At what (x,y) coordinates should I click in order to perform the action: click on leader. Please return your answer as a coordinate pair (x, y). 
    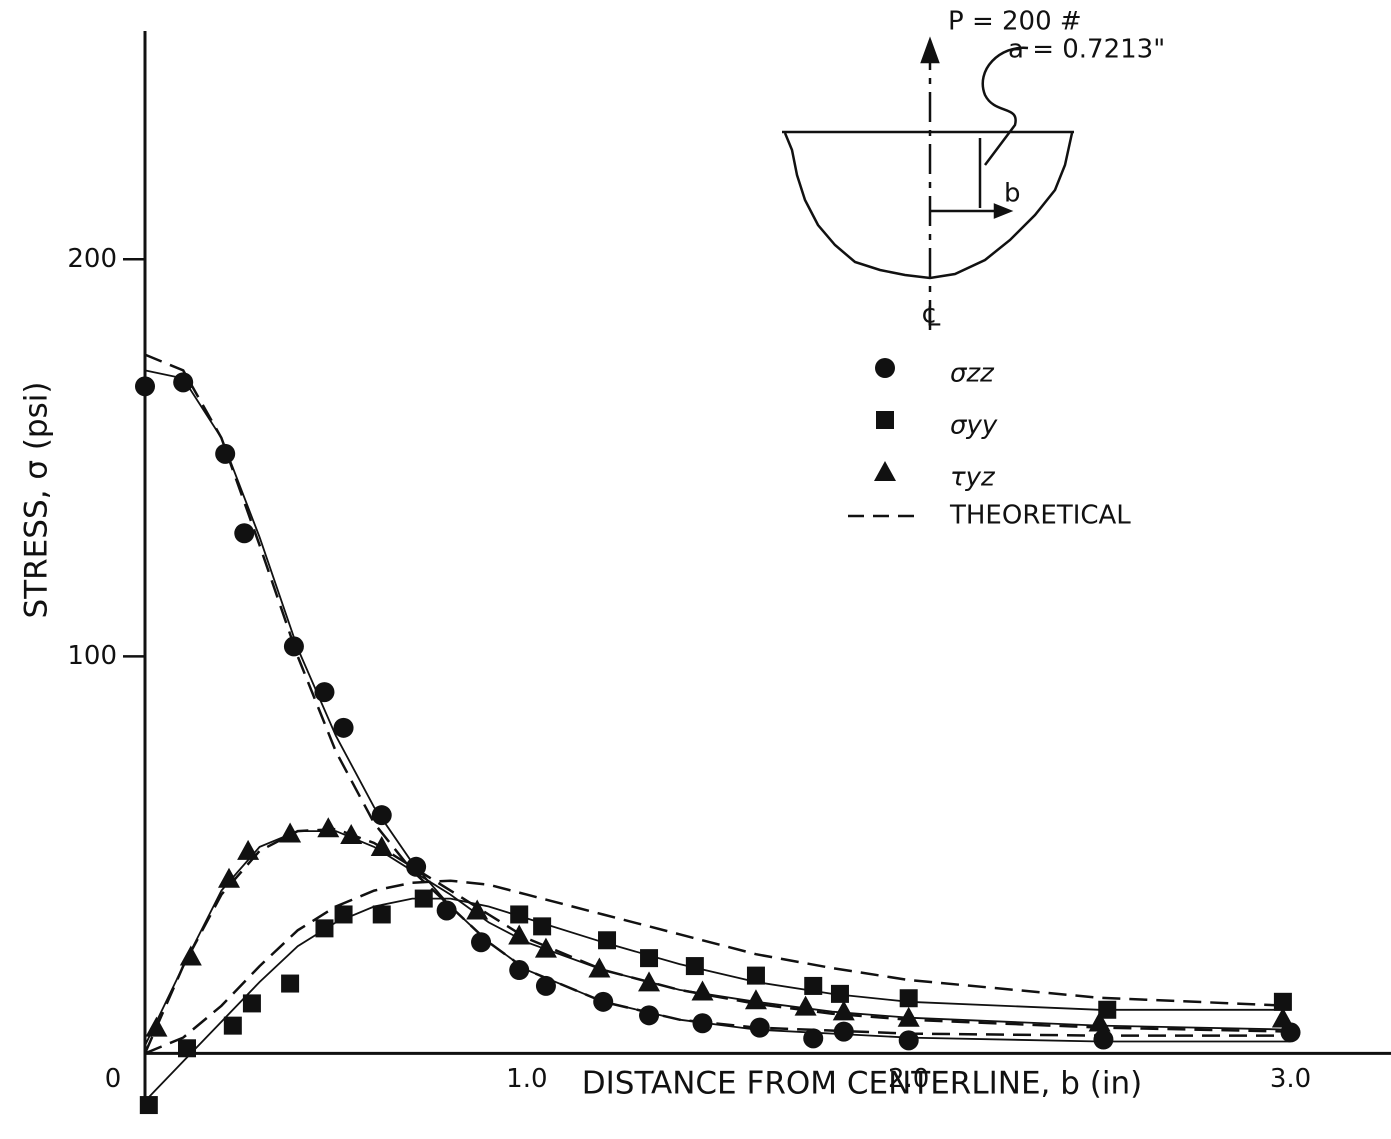
    Looking at the image, I should click on (1005, 106).